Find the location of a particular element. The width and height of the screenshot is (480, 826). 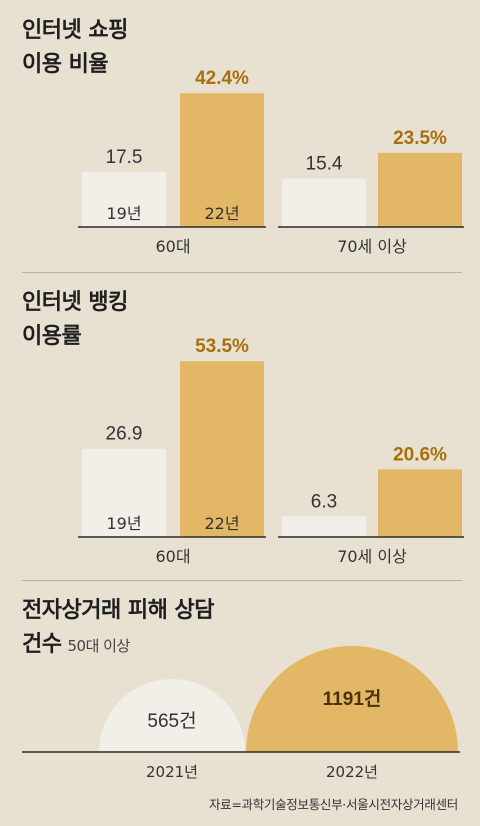

banking-title: 인터넷 뱅킹 이용률 is located at coordinates (75, 320).